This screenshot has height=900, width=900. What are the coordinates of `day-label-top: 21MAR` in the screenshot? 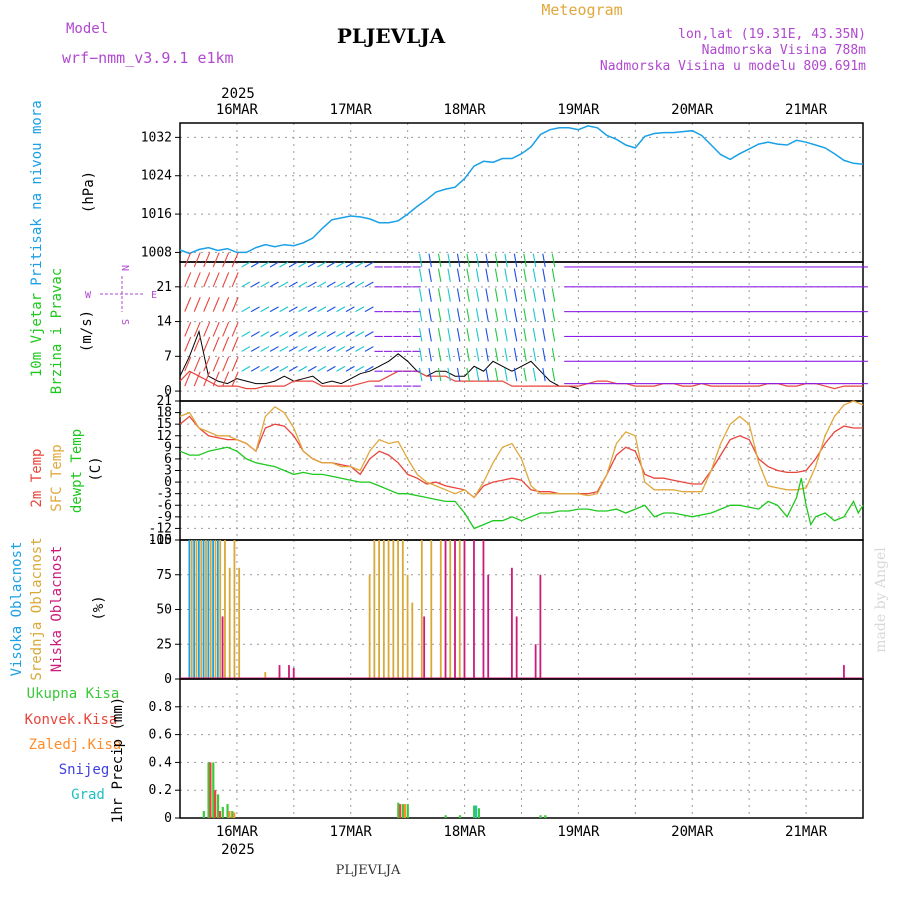 It's located at (806, 110).